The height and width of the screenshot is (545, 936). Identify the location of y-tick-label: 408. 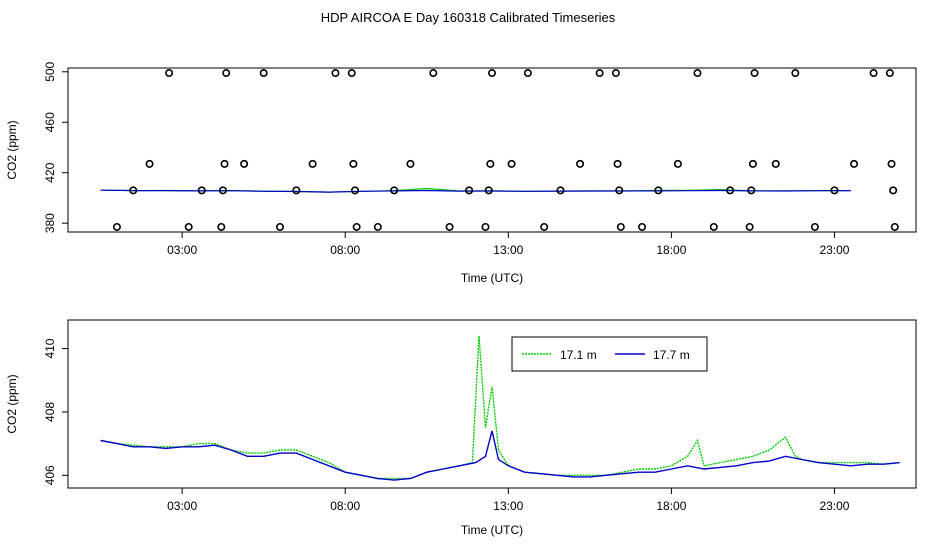
(50, 412).